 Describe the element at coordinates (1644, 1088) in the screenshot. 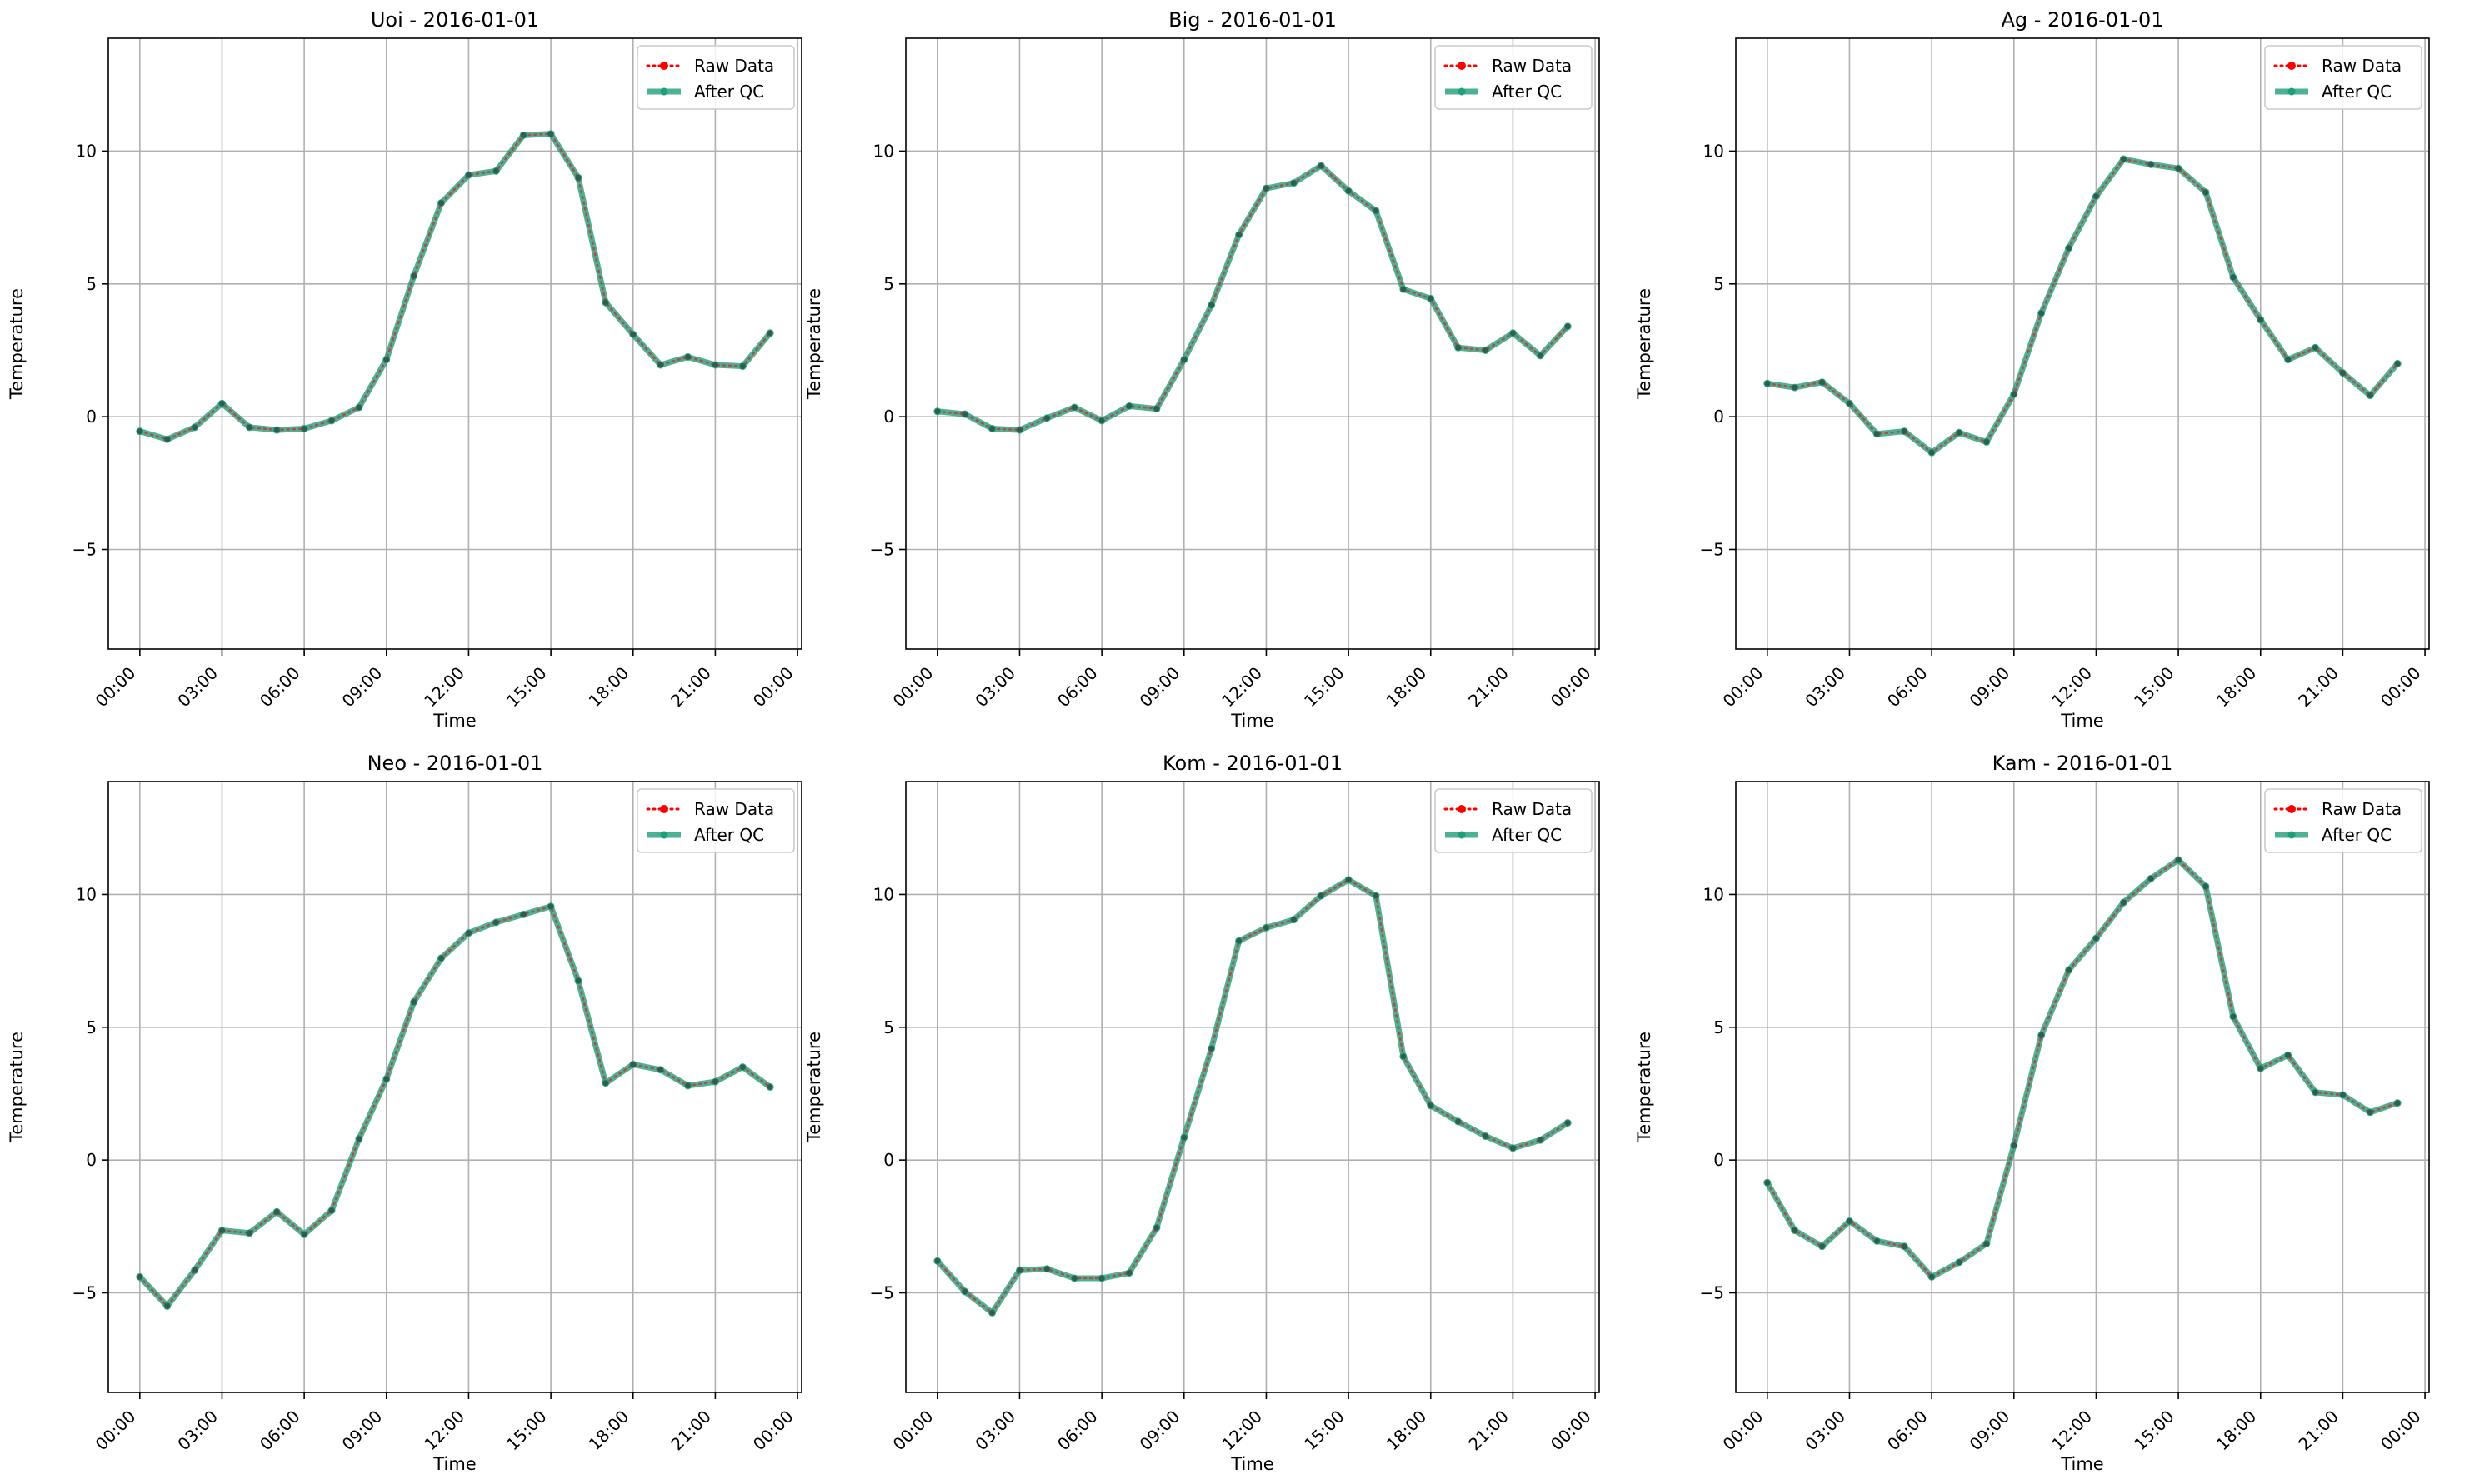

I see `y-axis-label: Temperature` at that location.